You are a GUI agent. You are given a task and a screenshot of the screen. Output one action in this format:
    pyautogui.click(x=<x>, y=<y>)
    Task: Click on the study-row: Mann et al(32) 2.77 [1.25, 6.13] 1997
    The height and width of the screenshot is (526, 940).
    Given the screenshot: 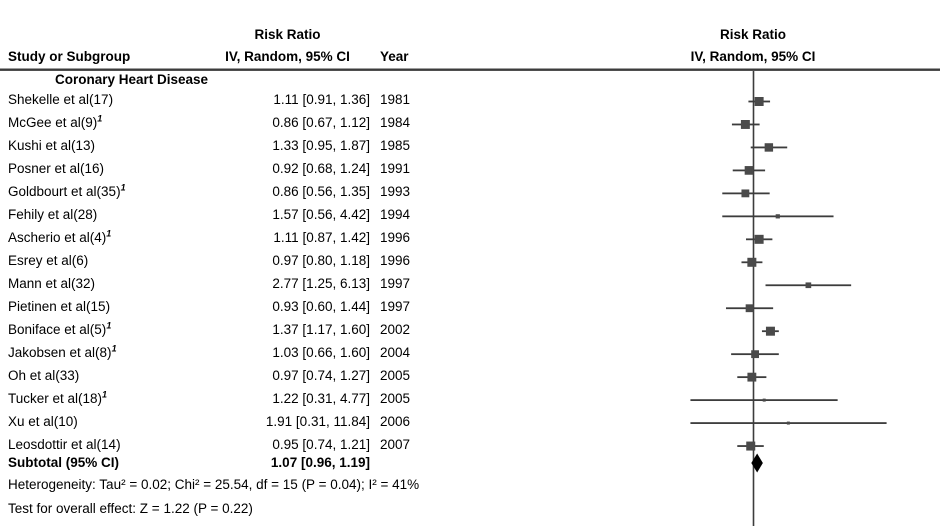 What is the action you would take?
    pyautogui.click(x=470, y=284)
    